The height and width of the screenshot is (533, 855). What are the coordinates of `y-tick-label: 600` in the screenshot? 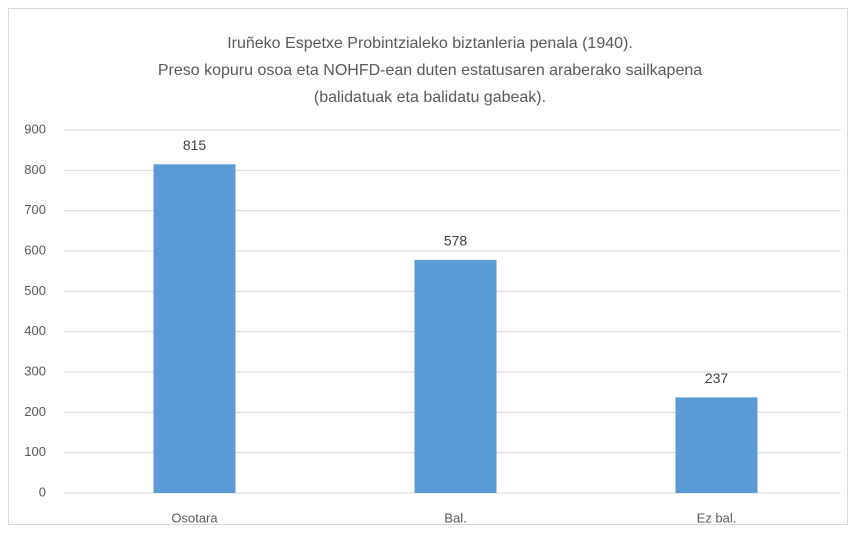 It's located at (35, 249).